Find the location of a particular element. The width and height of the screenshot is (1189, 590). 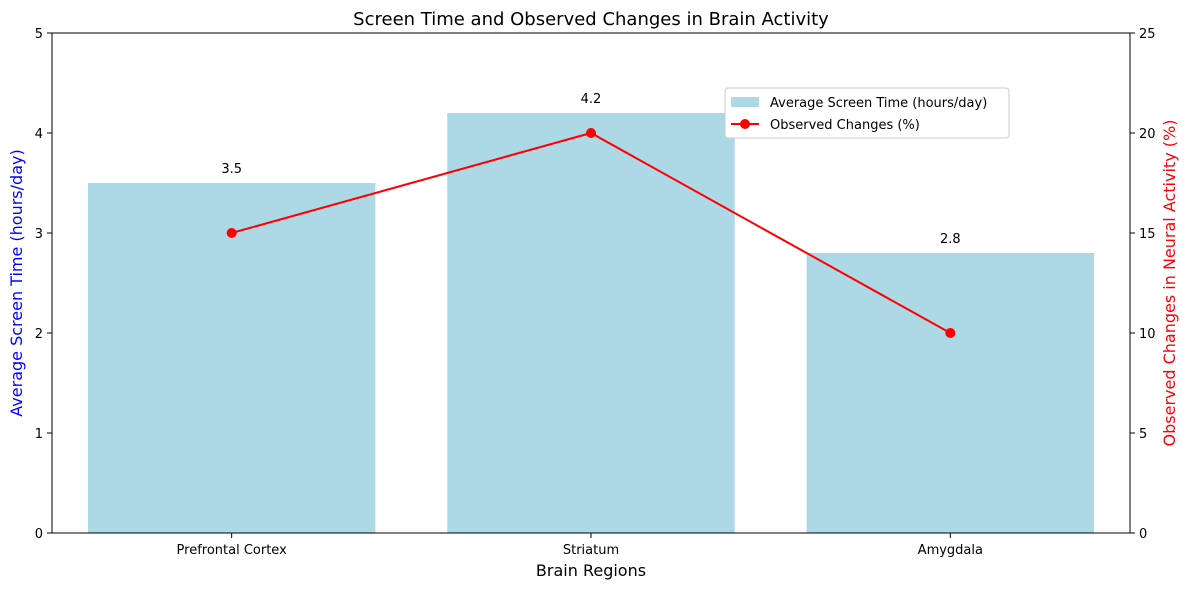

y-axis-ticks: 0 1 2 3 4 5 is located at coordinates (43, 284).